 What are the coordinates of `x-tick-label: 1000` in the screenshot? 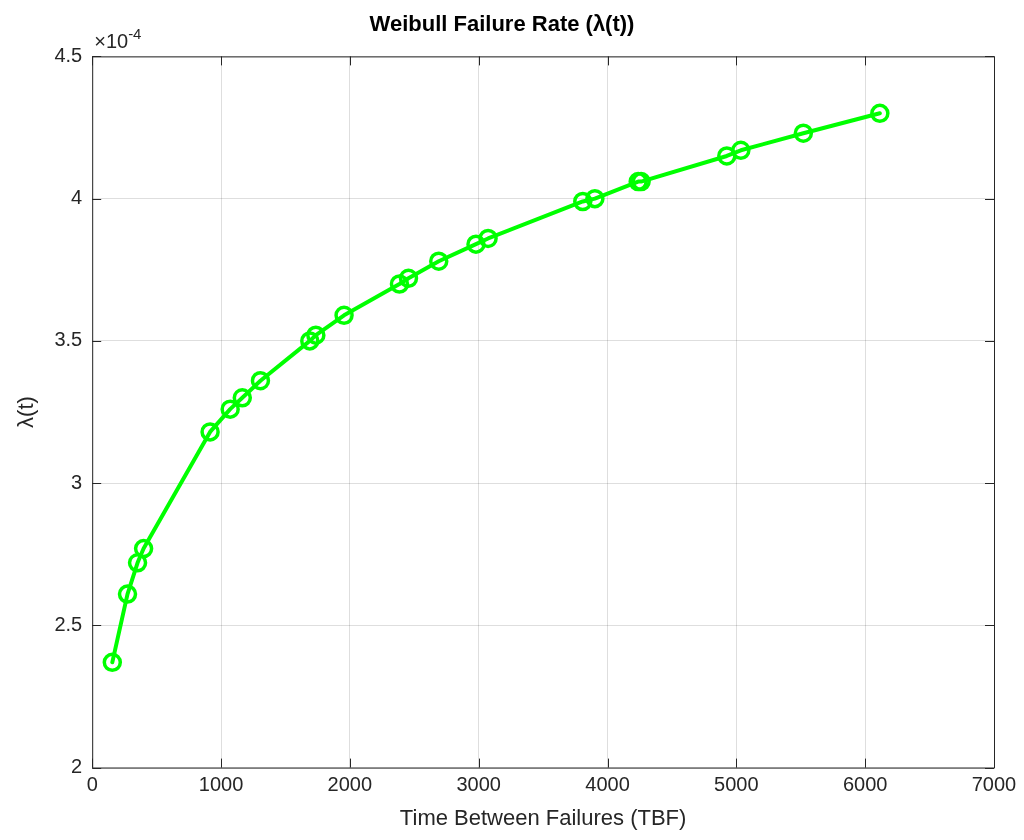 It's located at (221, 784).